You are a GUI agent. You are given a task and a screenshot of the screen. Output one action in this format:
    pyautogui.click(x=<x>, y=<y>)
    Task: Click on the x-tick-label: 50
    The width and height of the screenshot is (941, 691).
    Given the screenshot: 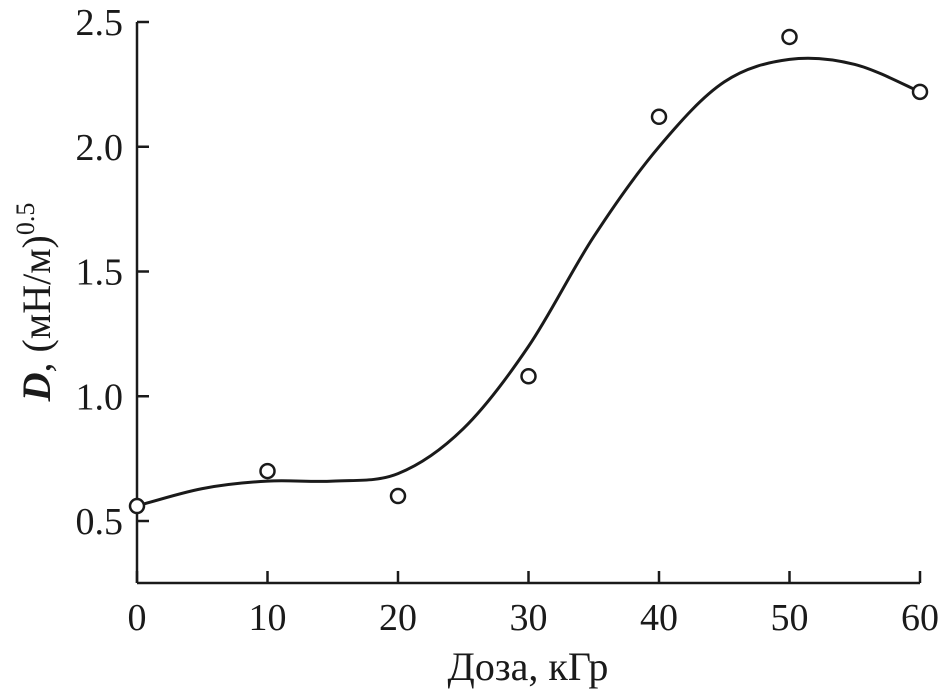 What is the action you would take?
    pyautogui.click(x=790, y=618)
    